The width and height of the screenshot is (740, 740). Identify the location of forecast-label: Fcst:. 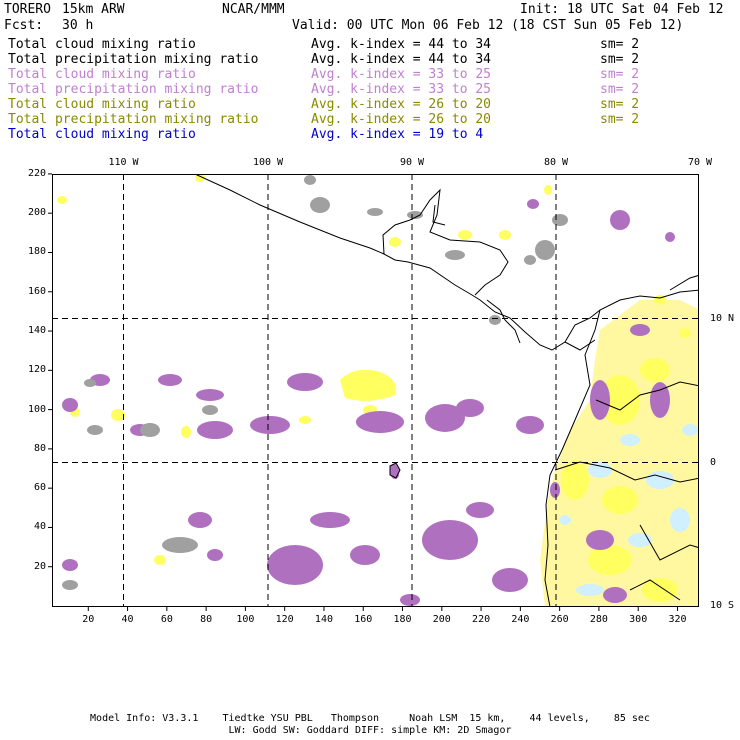
(24, 25).